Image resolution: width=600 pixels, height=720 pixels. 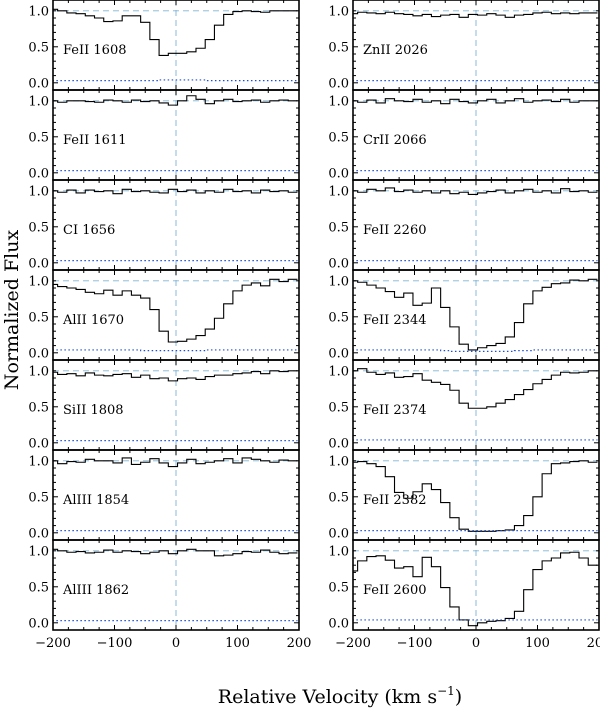 I want to click on transition-label: FeII 2382, so click(x=395, y=500).